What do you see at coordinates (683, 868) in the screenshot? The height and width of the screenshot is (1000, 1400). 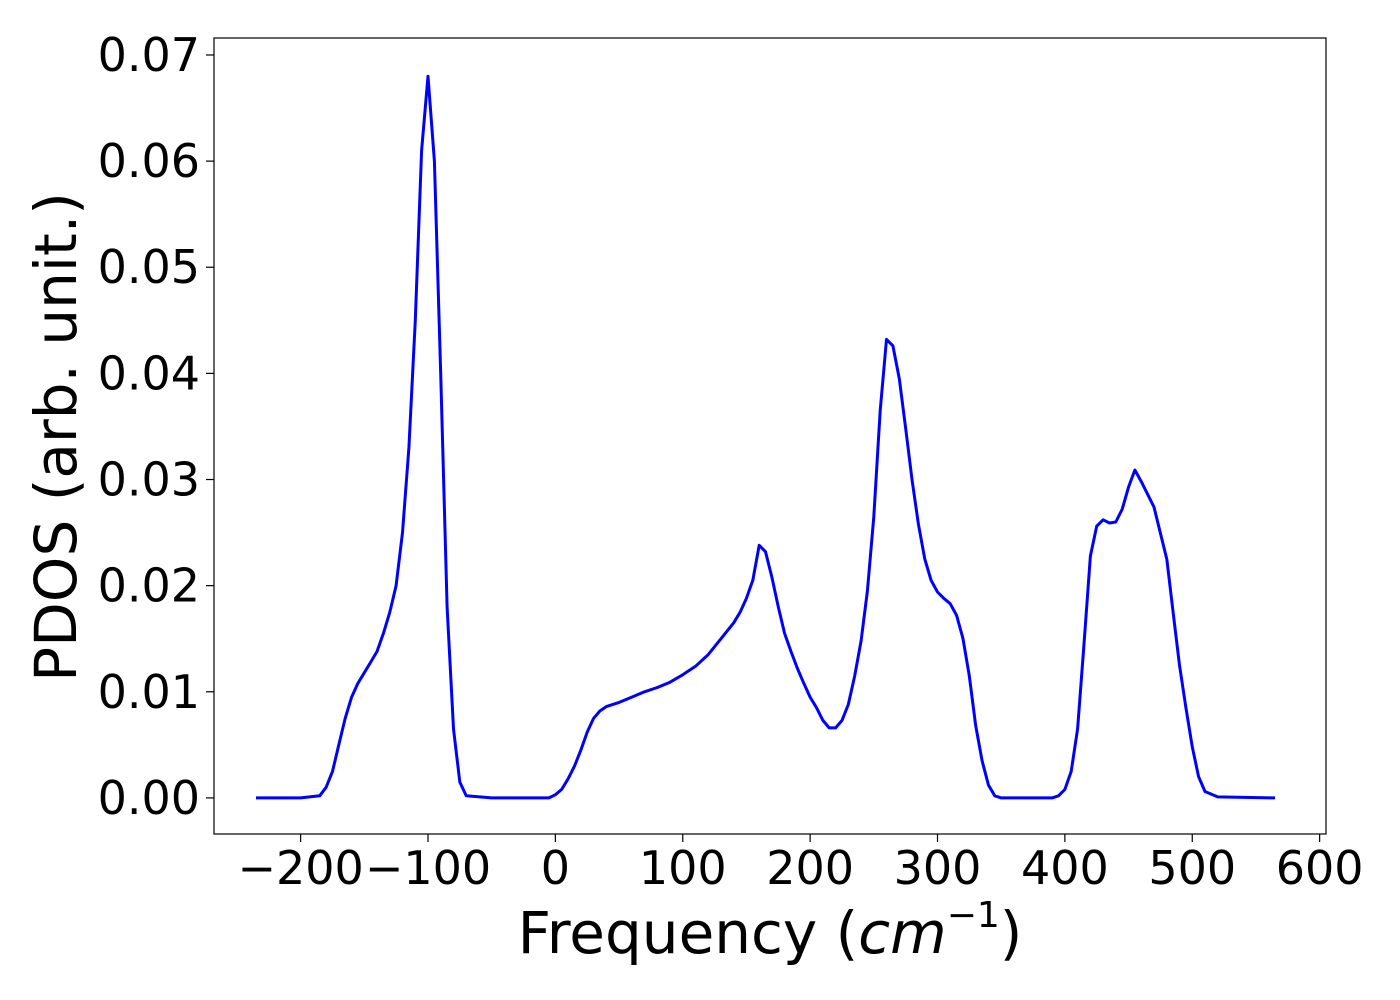 I see `x-tick-label: 100` at bounding box center [683, 868].